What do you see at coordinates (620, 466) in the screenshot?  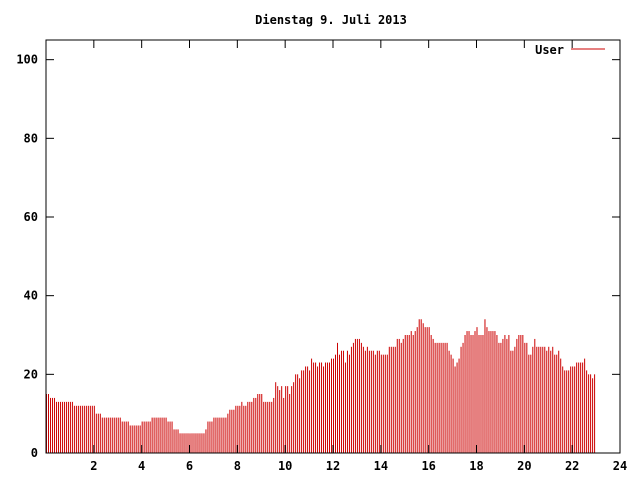 I see `x-tick-label: 24` at bounding box center [620, 466].